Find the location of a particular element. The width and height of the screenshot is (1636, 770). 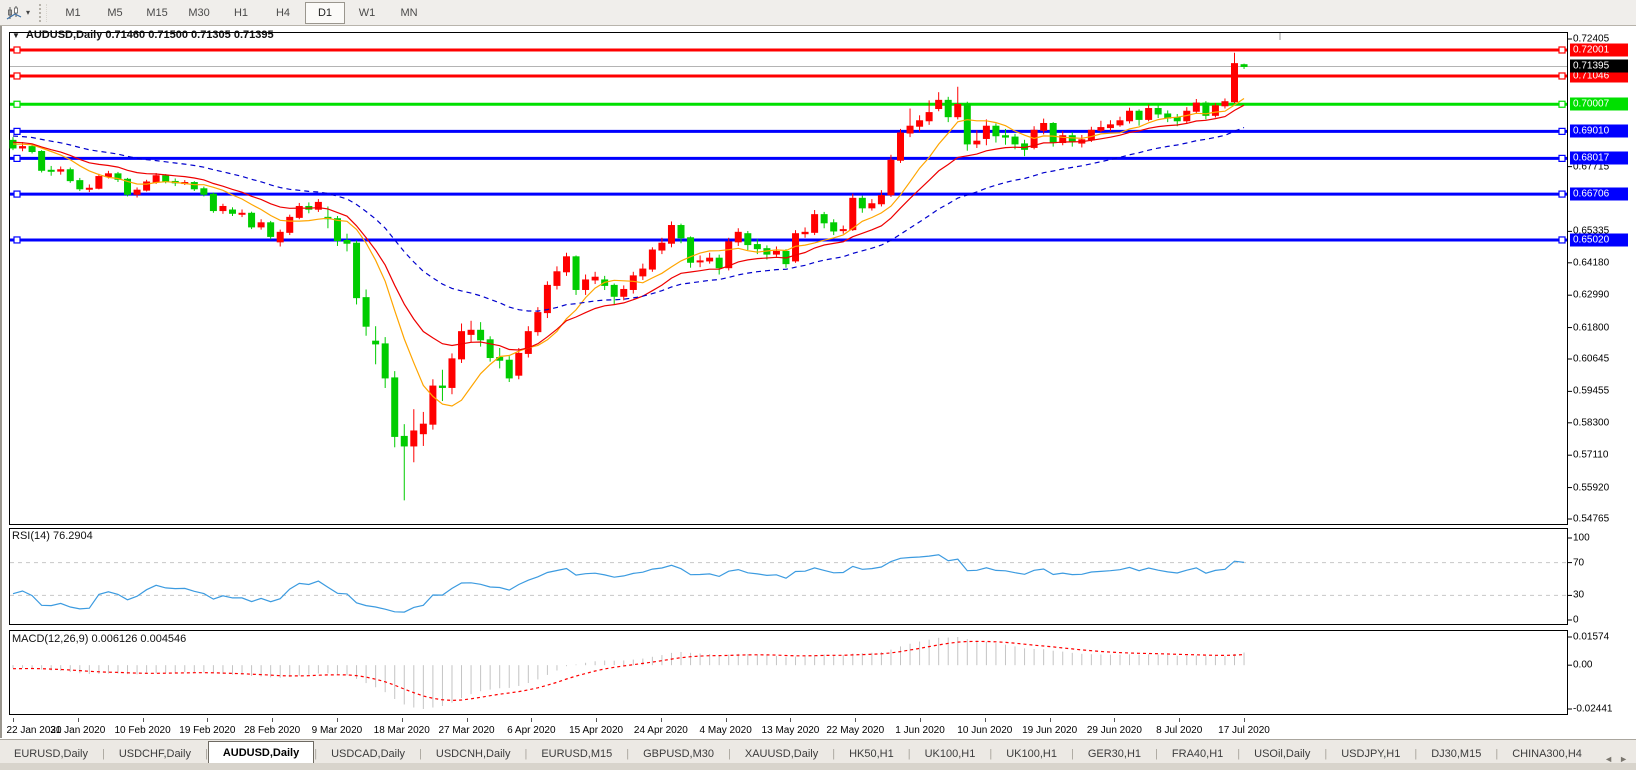

tab-usdcad-daily: USDCAD,Daily is located at coordinates (368, 754).